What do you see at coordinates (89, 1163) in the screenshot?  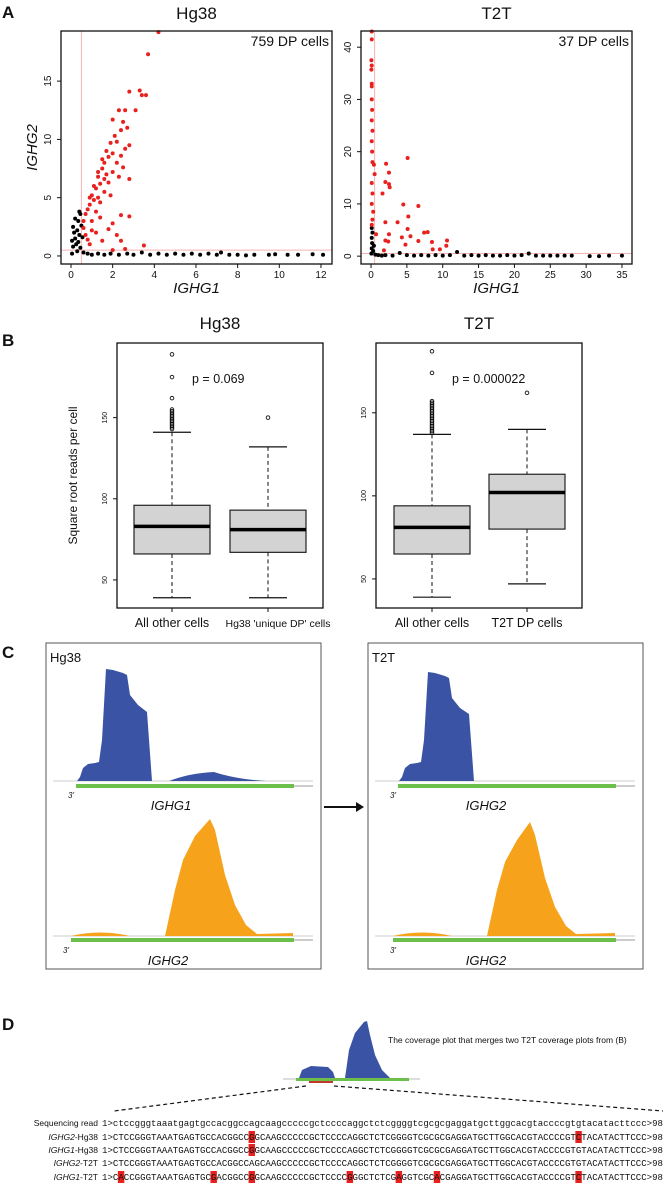 I see `row-label-suffix: -T2T` at bounding box center [89, 1163].